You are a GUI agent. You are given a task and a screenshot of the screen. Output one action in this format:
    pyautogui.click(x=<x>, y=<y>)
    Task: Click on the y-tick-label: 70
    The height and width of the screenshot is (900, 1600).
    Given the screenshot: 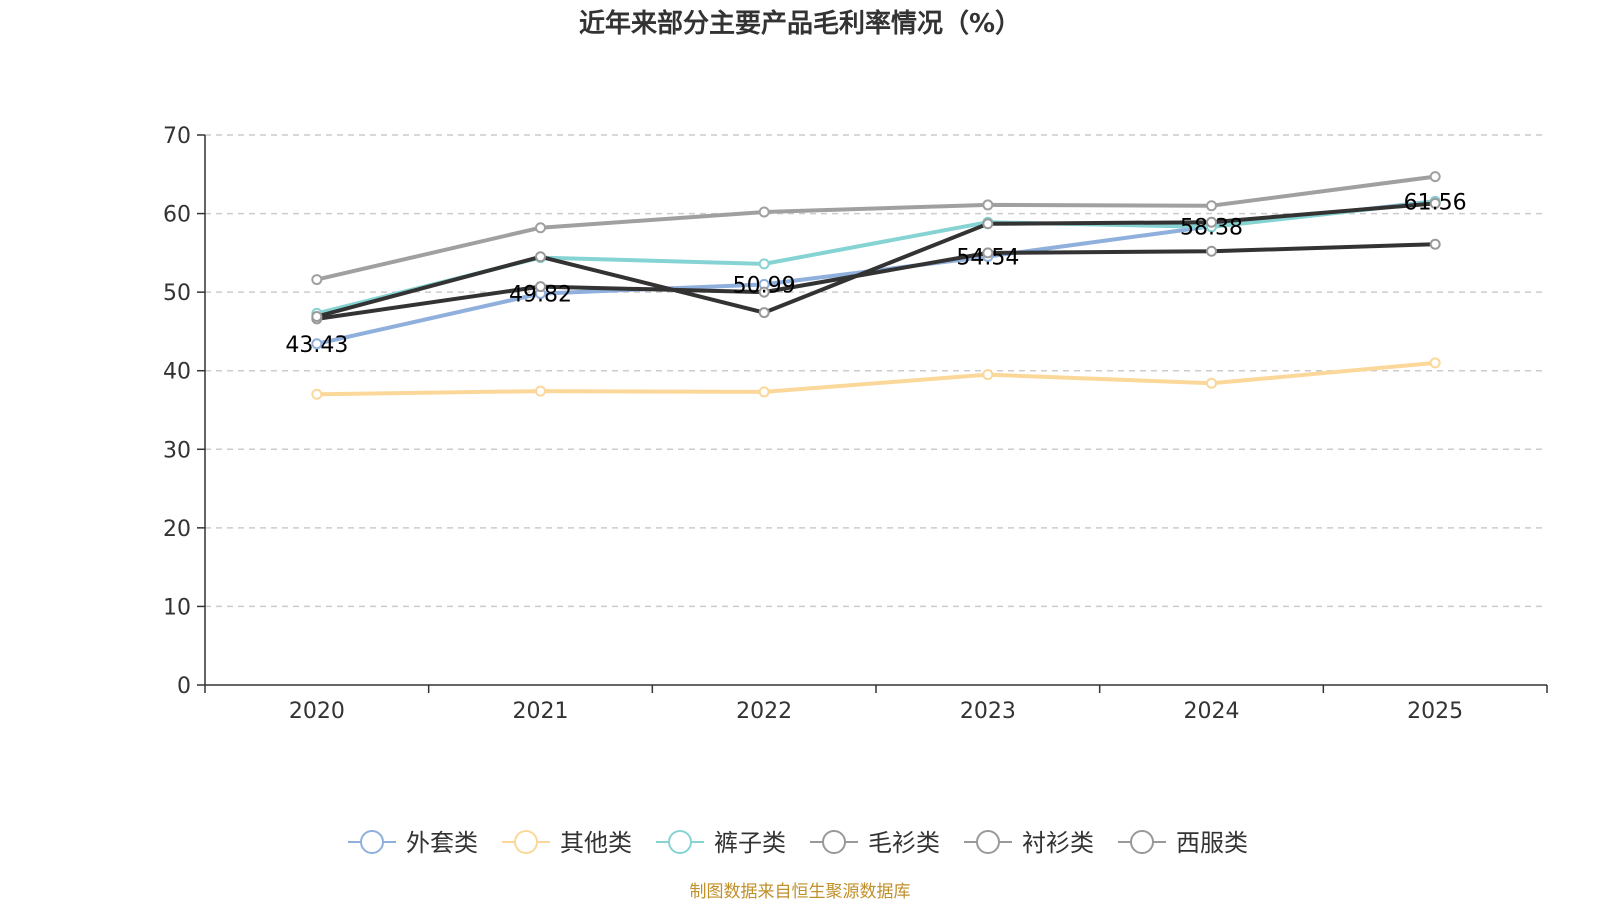 What is the action you would take?
    pyautogui.click(x=177, y=136)
    